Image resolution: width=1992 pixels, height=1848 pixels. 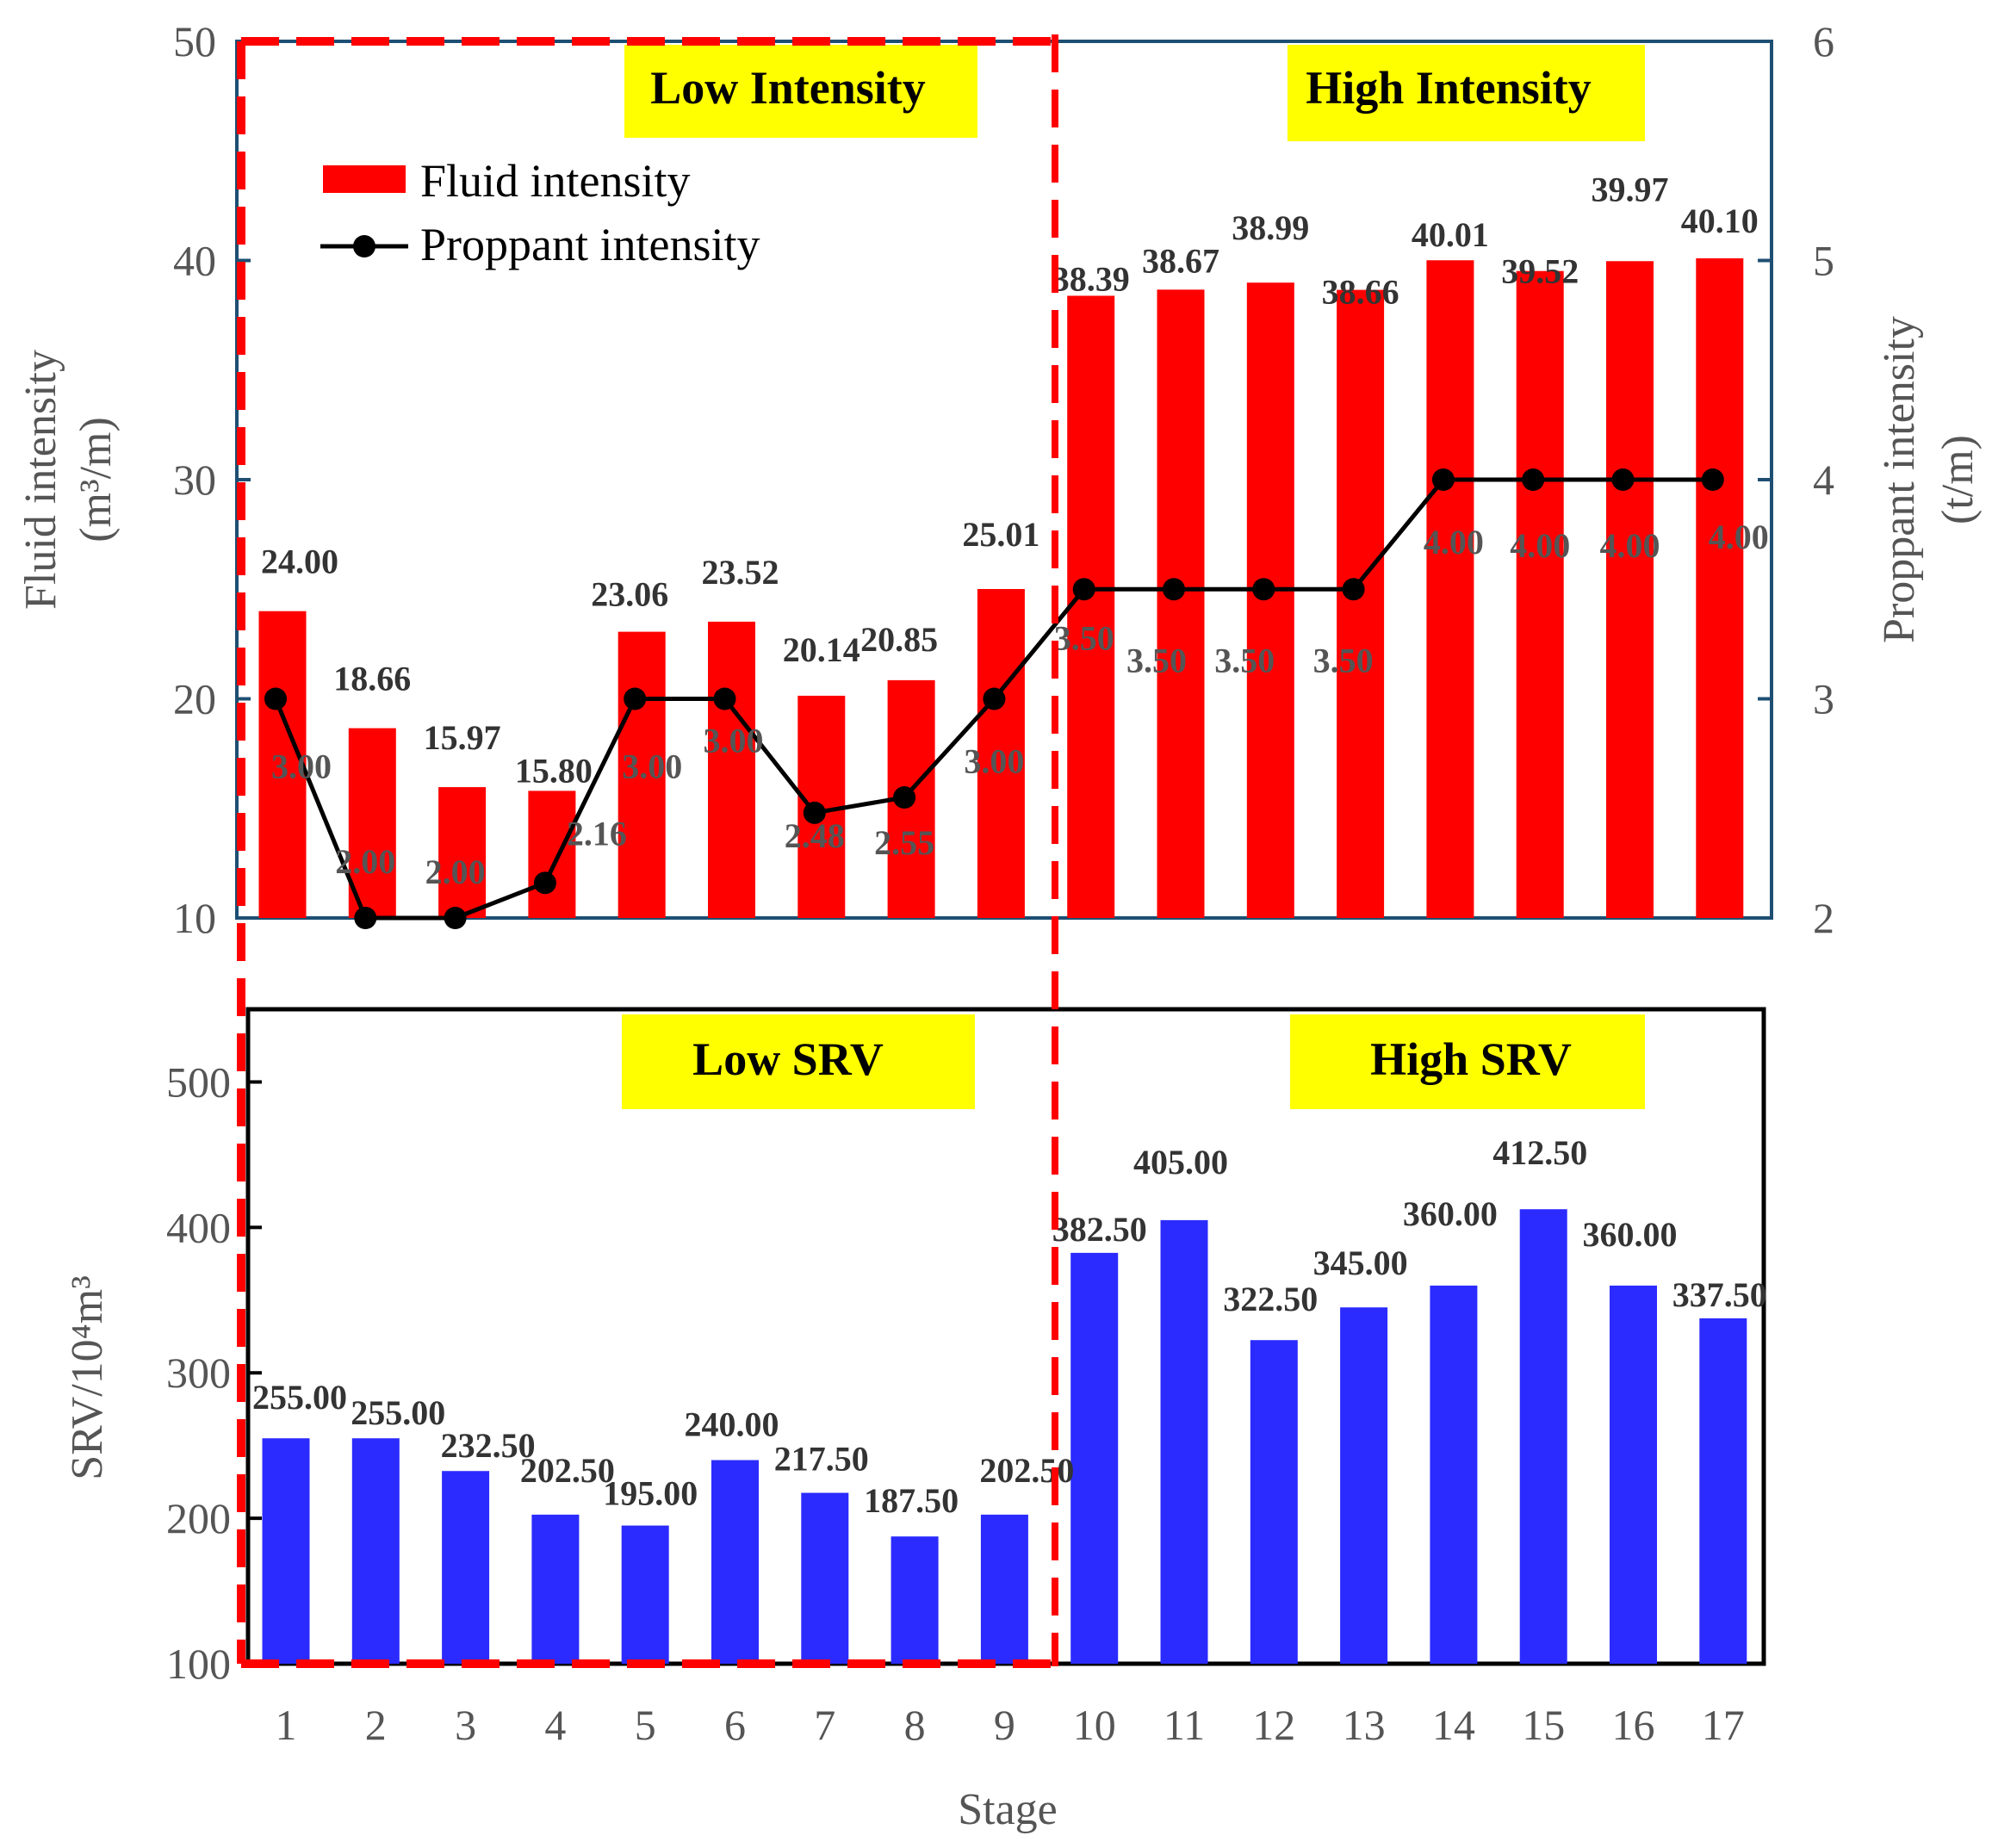 What do you see at coordinates (1184, 1725) in the screenshot?
I see `stage-tick-11: 11` at bounding box center [1184, 1725].